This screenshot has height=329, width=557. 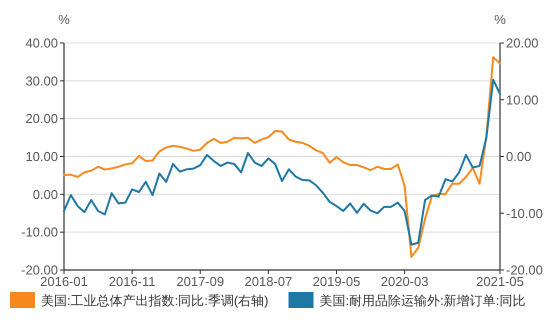 I want to click on y-tick-label: 0.00, so click(x=45, y=194).